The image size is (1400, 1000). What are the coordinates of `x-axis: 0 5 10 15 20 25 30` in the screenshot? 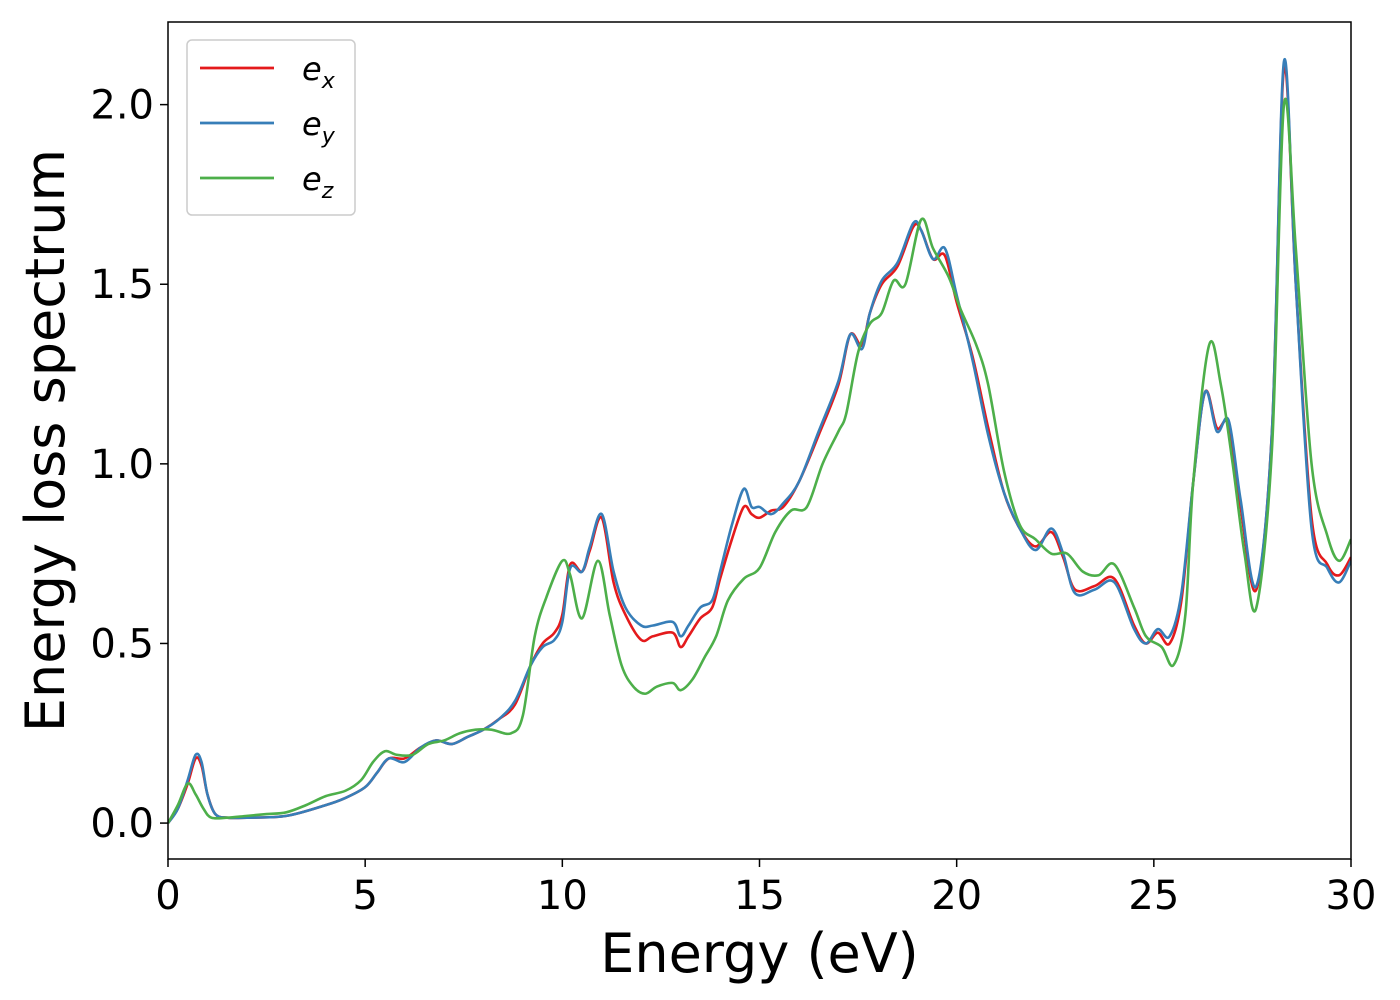 It's located at (765, 889).